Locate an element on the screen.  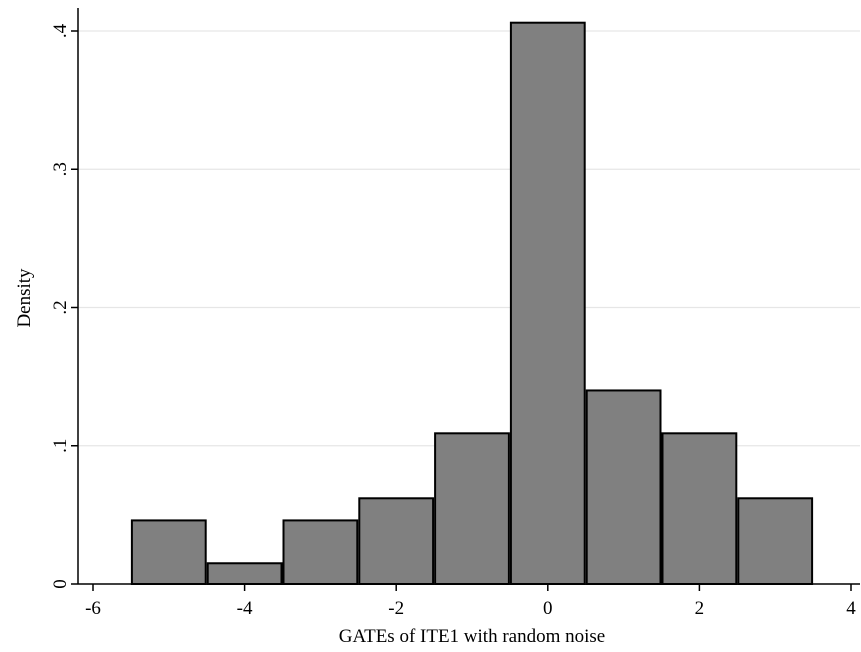
y-tick-label: .2 is located at coordinates (60, 307).